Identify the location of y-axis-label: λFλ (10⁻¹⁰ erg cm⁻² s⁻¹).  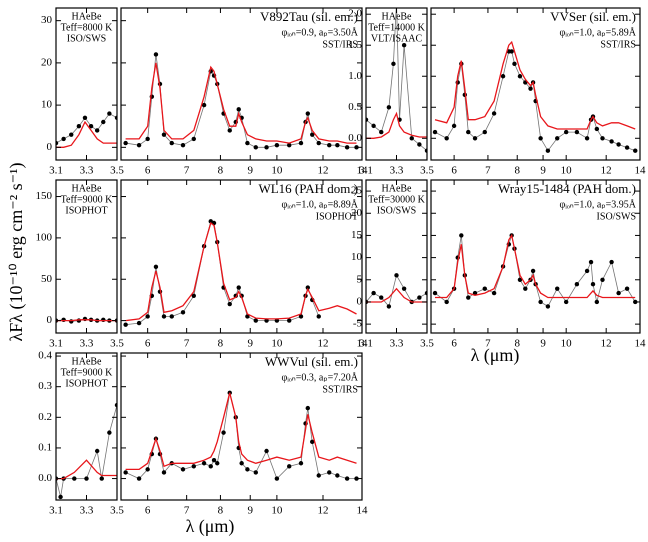
(16, 251).